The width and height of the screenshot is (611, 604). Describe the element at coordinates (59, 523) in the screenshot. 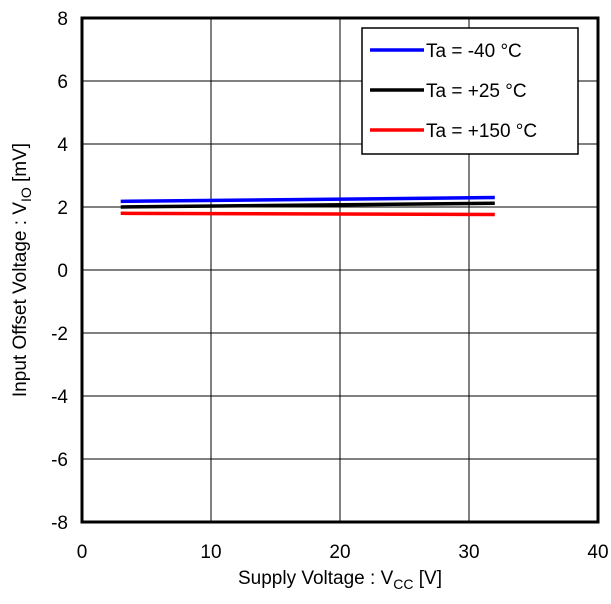

I see `y-tick-label: -8` at that location.